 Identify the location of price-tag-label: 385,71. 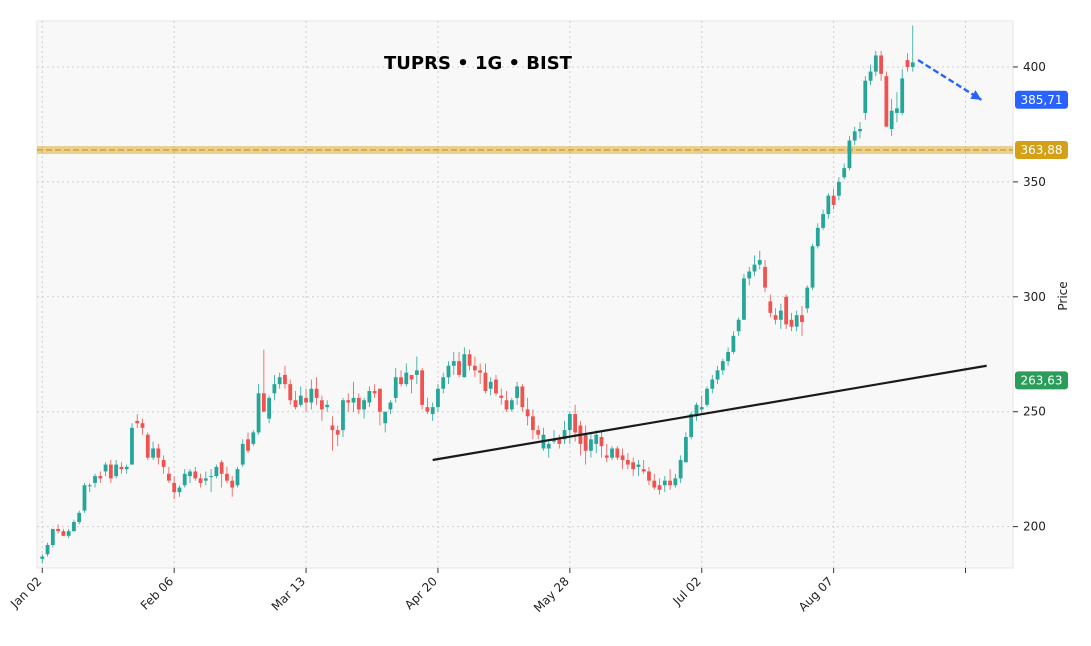
(1042, 100).